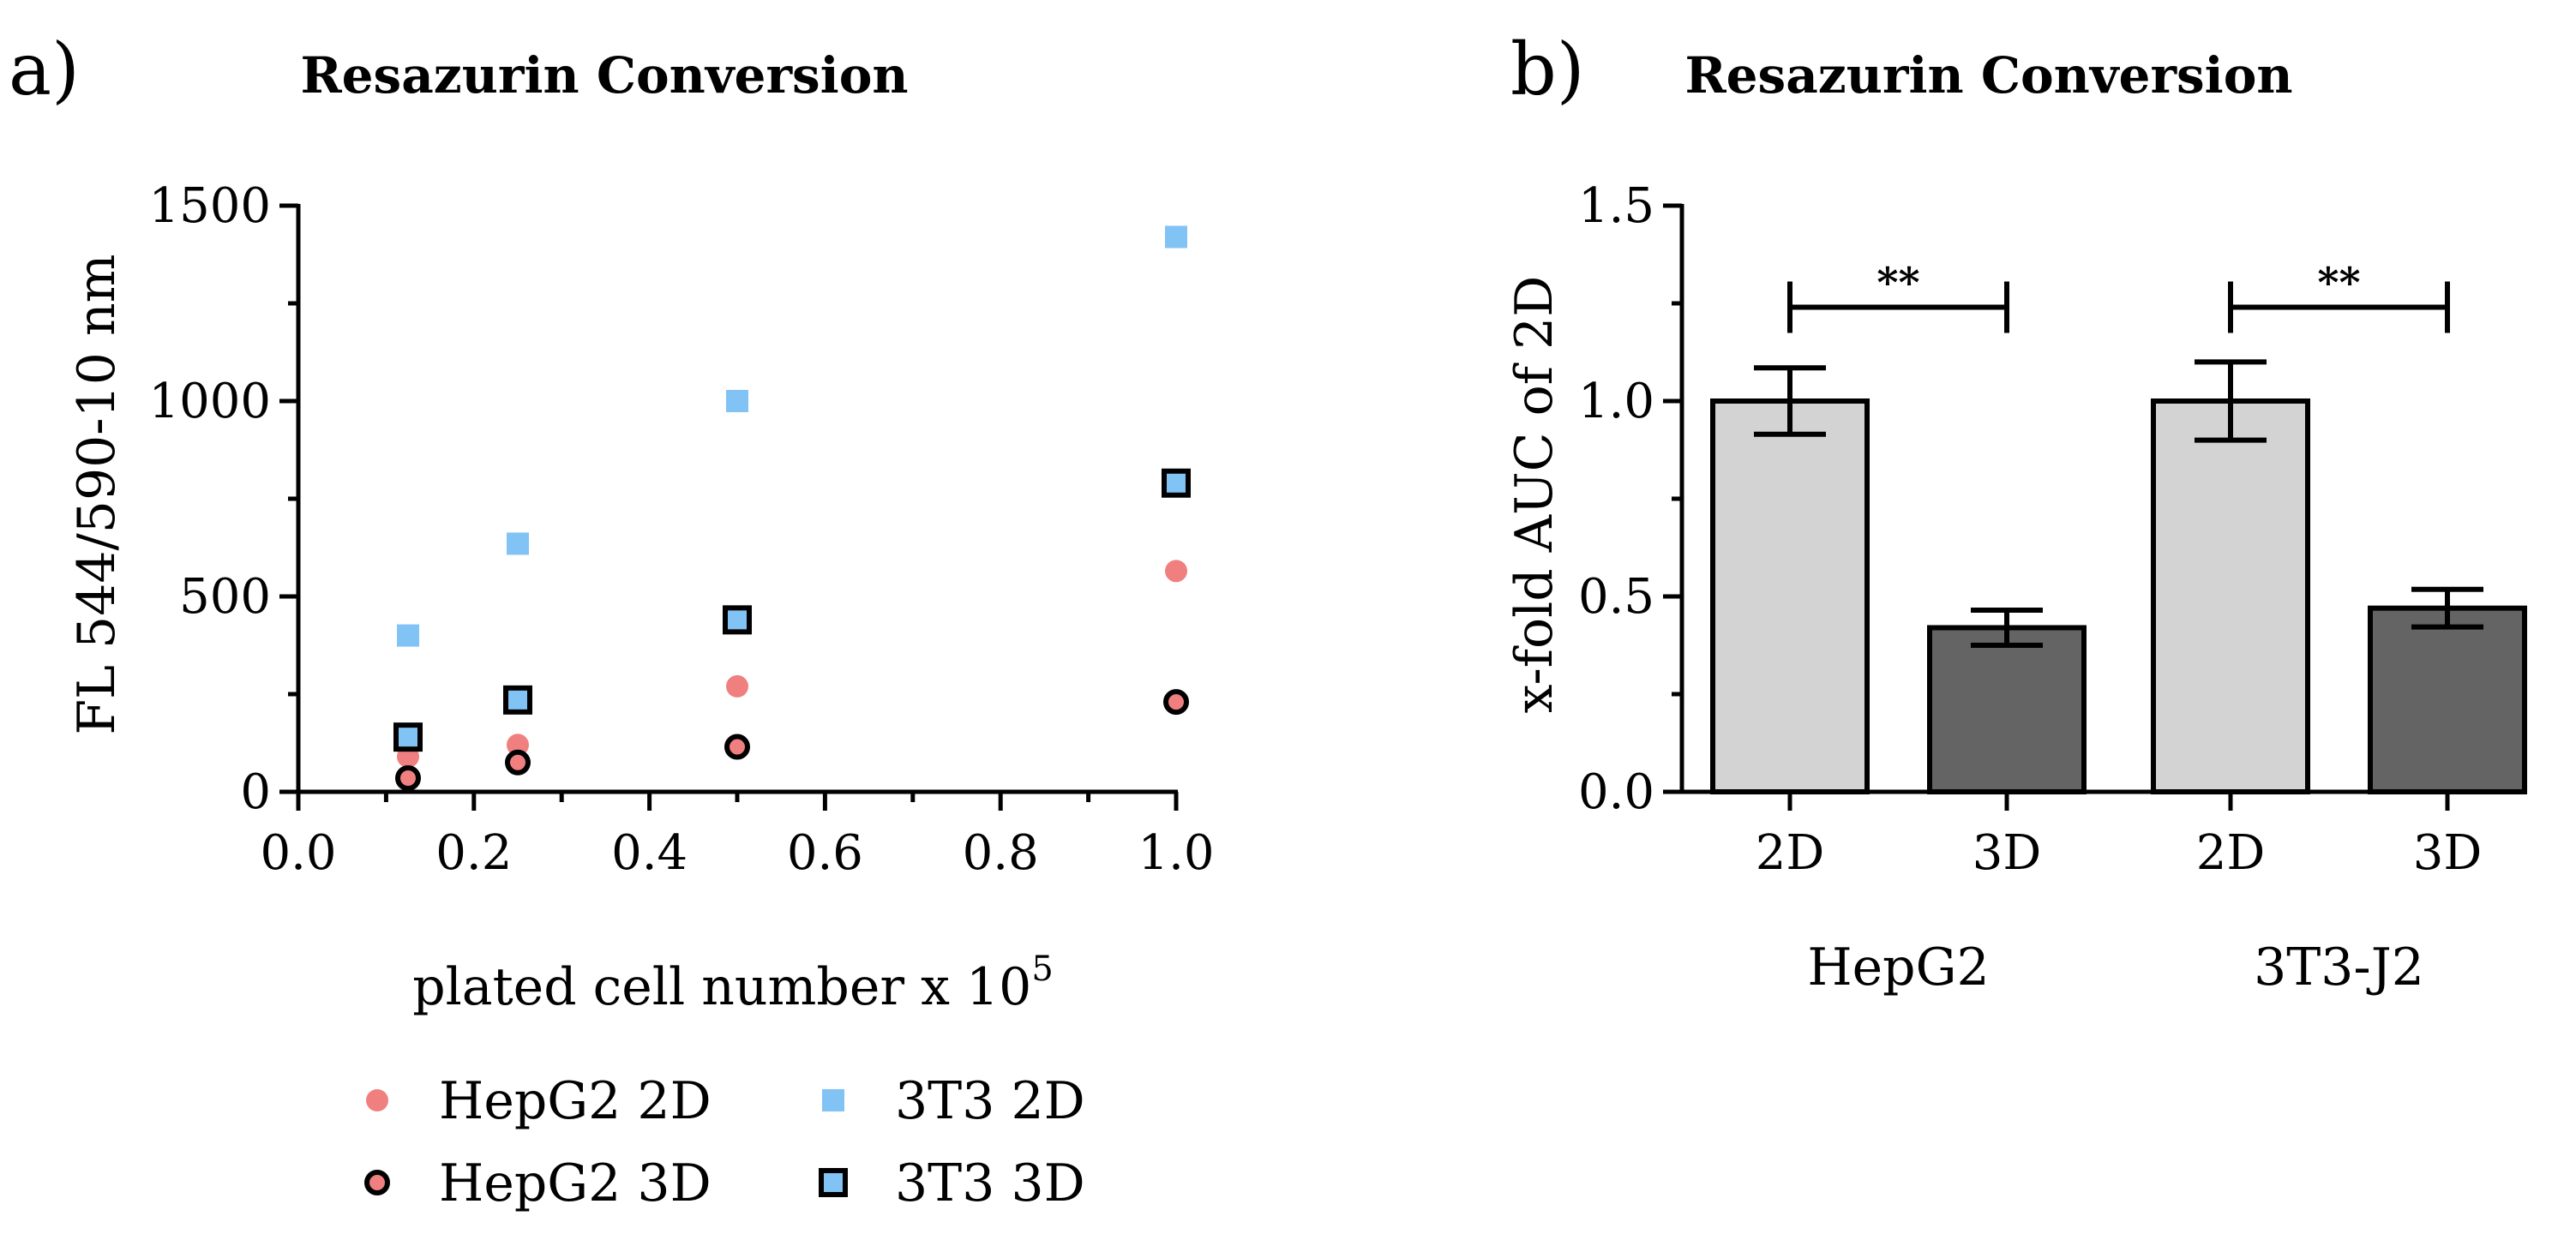  I want to click on panel-b-y-tick-label: 0.0, so click(1616, 792).